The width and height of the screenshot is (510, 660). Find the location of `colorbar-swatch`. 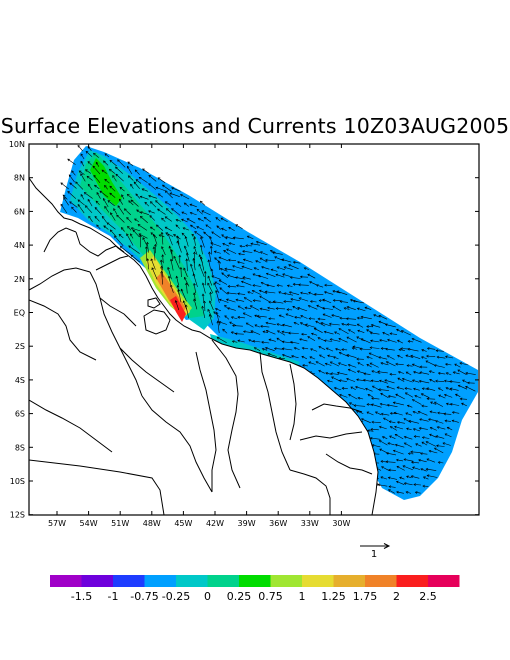

colorbar-swatch is located at coordinates (349, 581).